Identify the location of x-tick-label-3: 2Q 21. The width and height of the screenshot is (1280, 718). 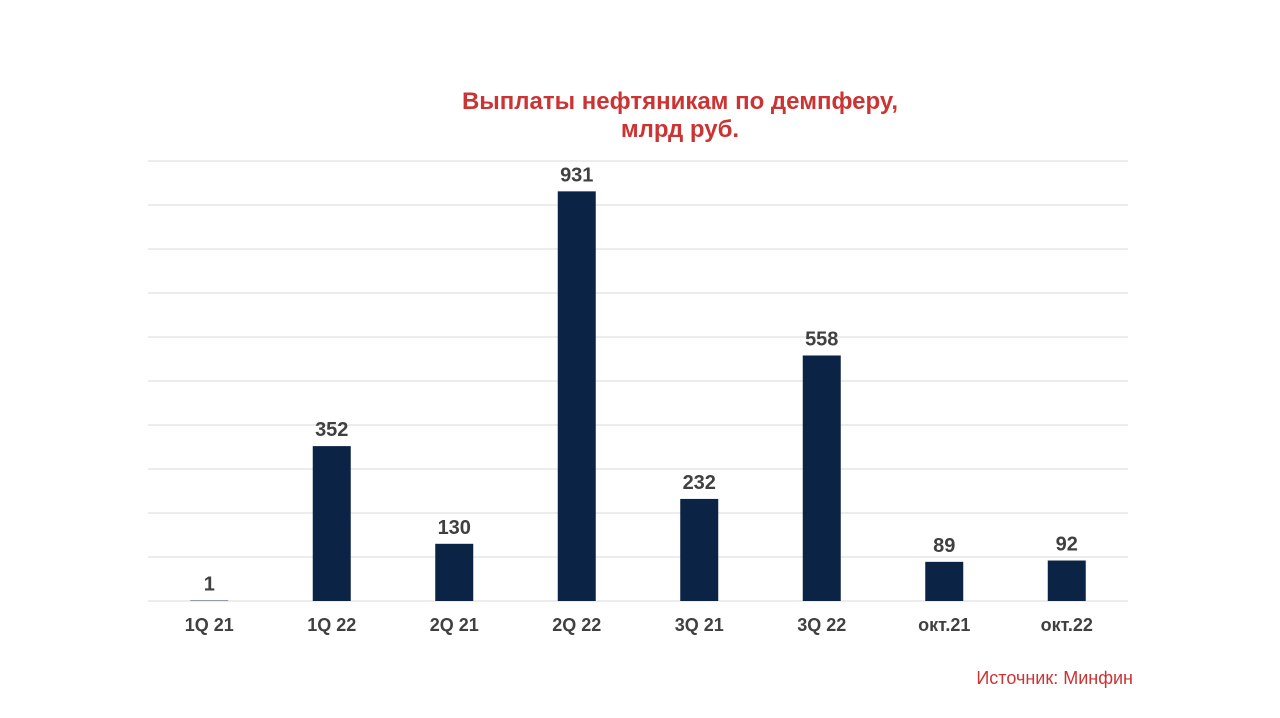
(454, 625).